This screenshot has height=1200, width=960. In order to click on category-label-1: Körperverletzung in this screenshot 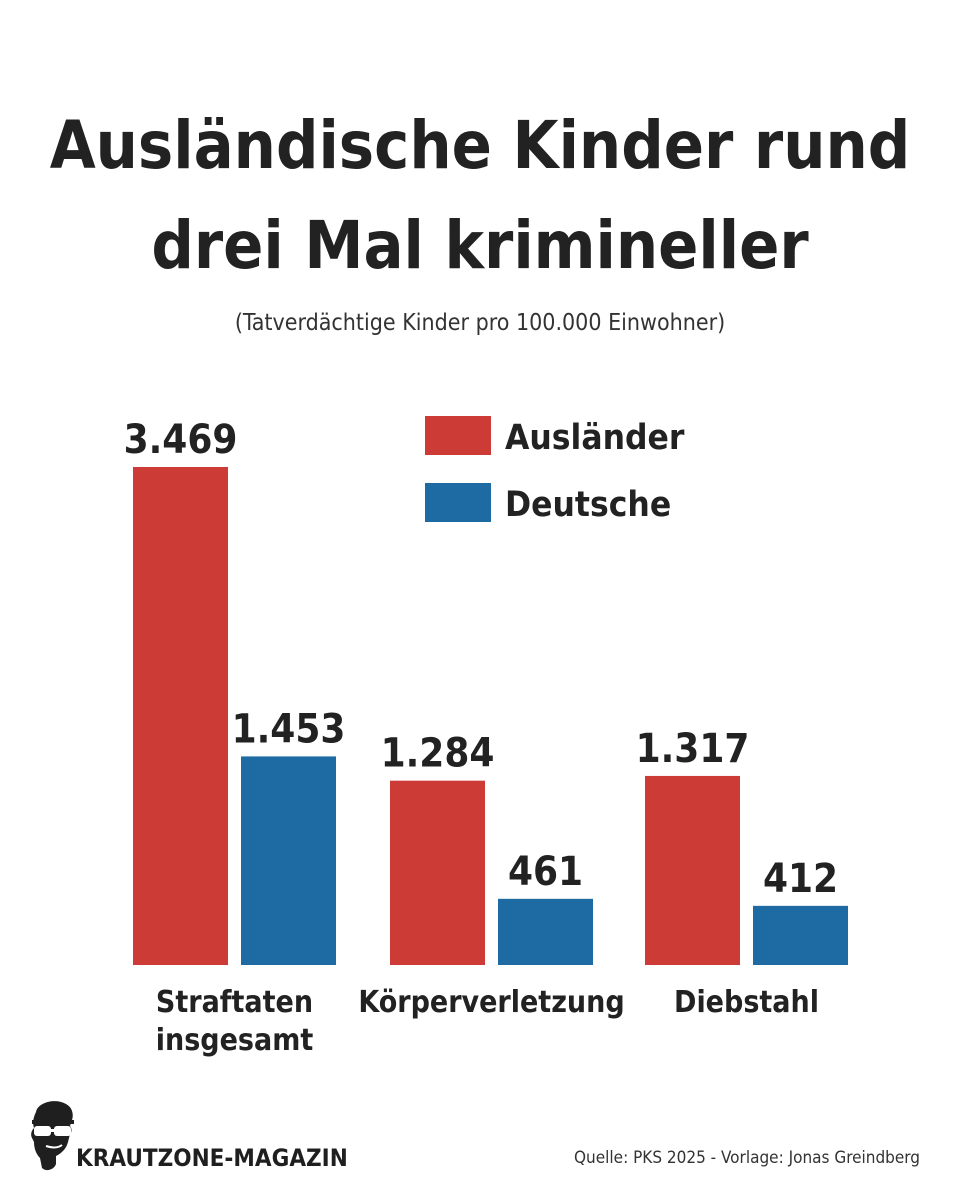, I will do `click(491, 1002)`.